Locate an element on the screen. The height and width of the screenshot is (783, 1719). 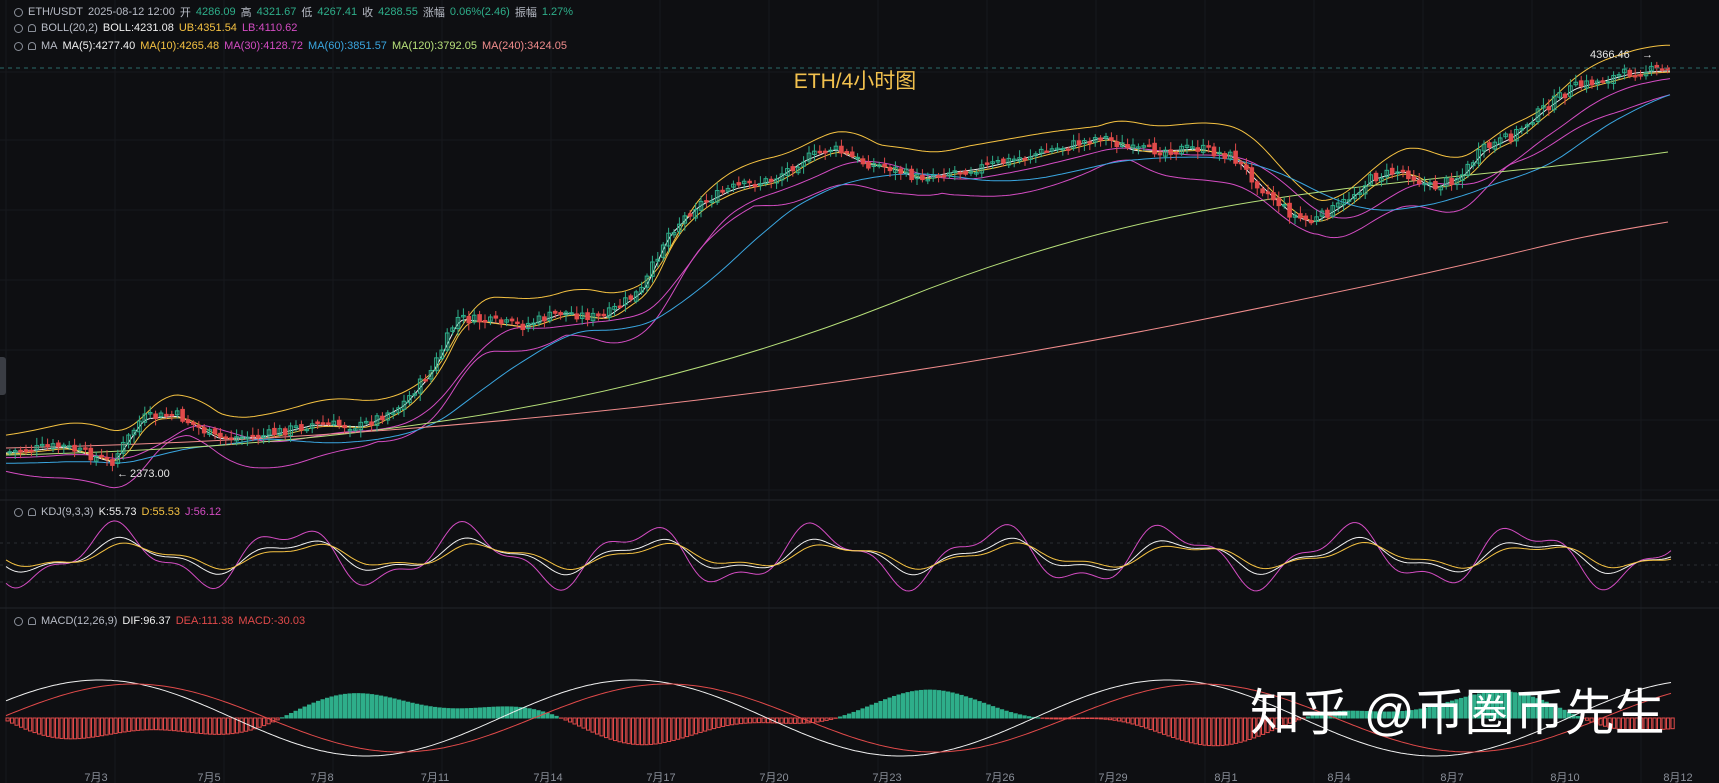
close-label: 收 is located at coordinates (368, 13).